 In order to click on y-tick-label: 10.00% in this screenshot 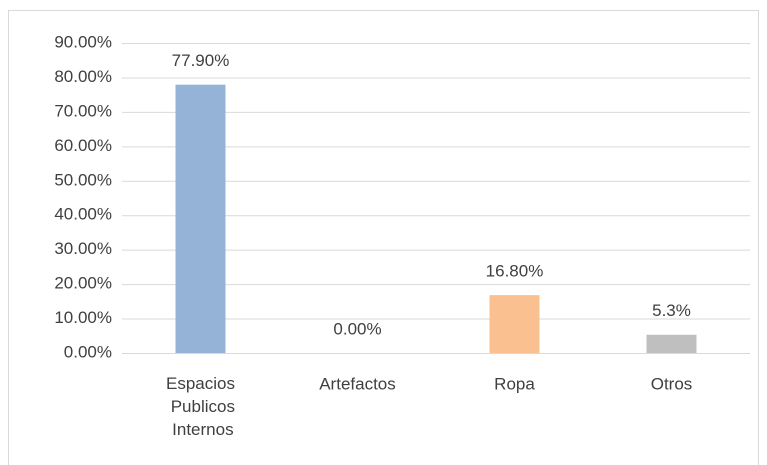, I will do `click(83, 317)`.